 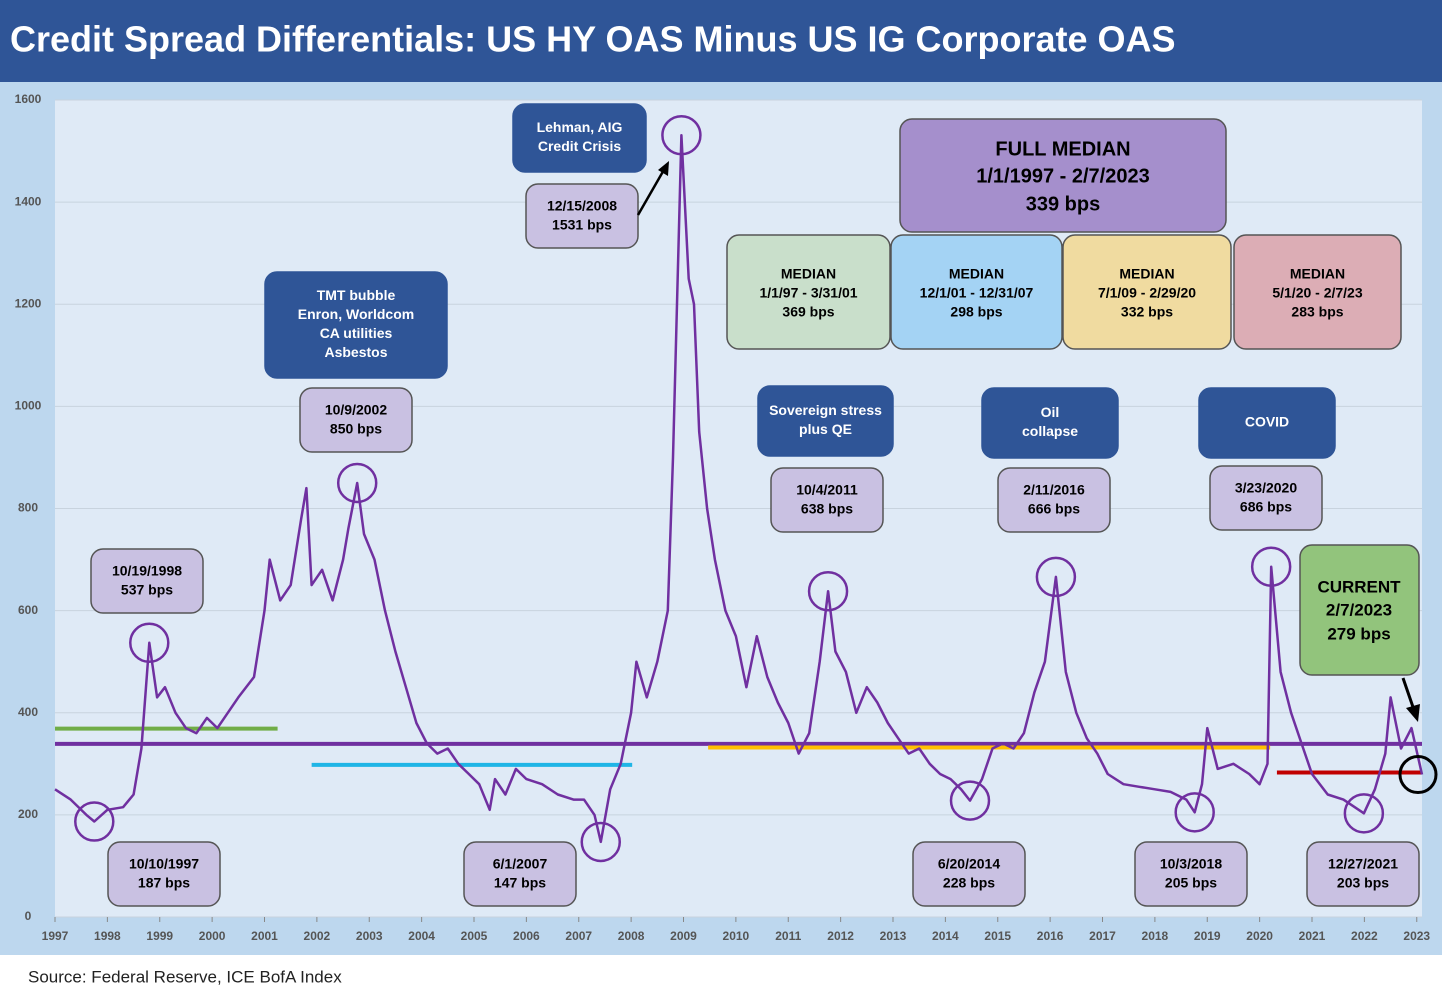 What do you see at coordinates (28, 303) in the screenshot?
I see `y-tick-label: 1200` at bounding box center [28, 303].